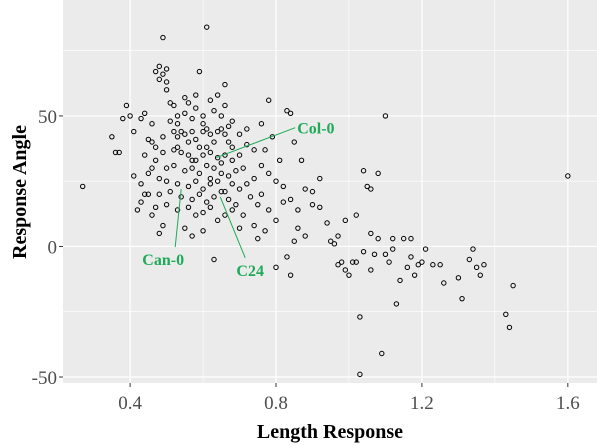 Image resolution: width=597 pixels, height=445 pixels. What do you see at coordinates (568, 403) in the screenshot?
I see `x-tick-label: 1.6` at bounding box center [568, 403].